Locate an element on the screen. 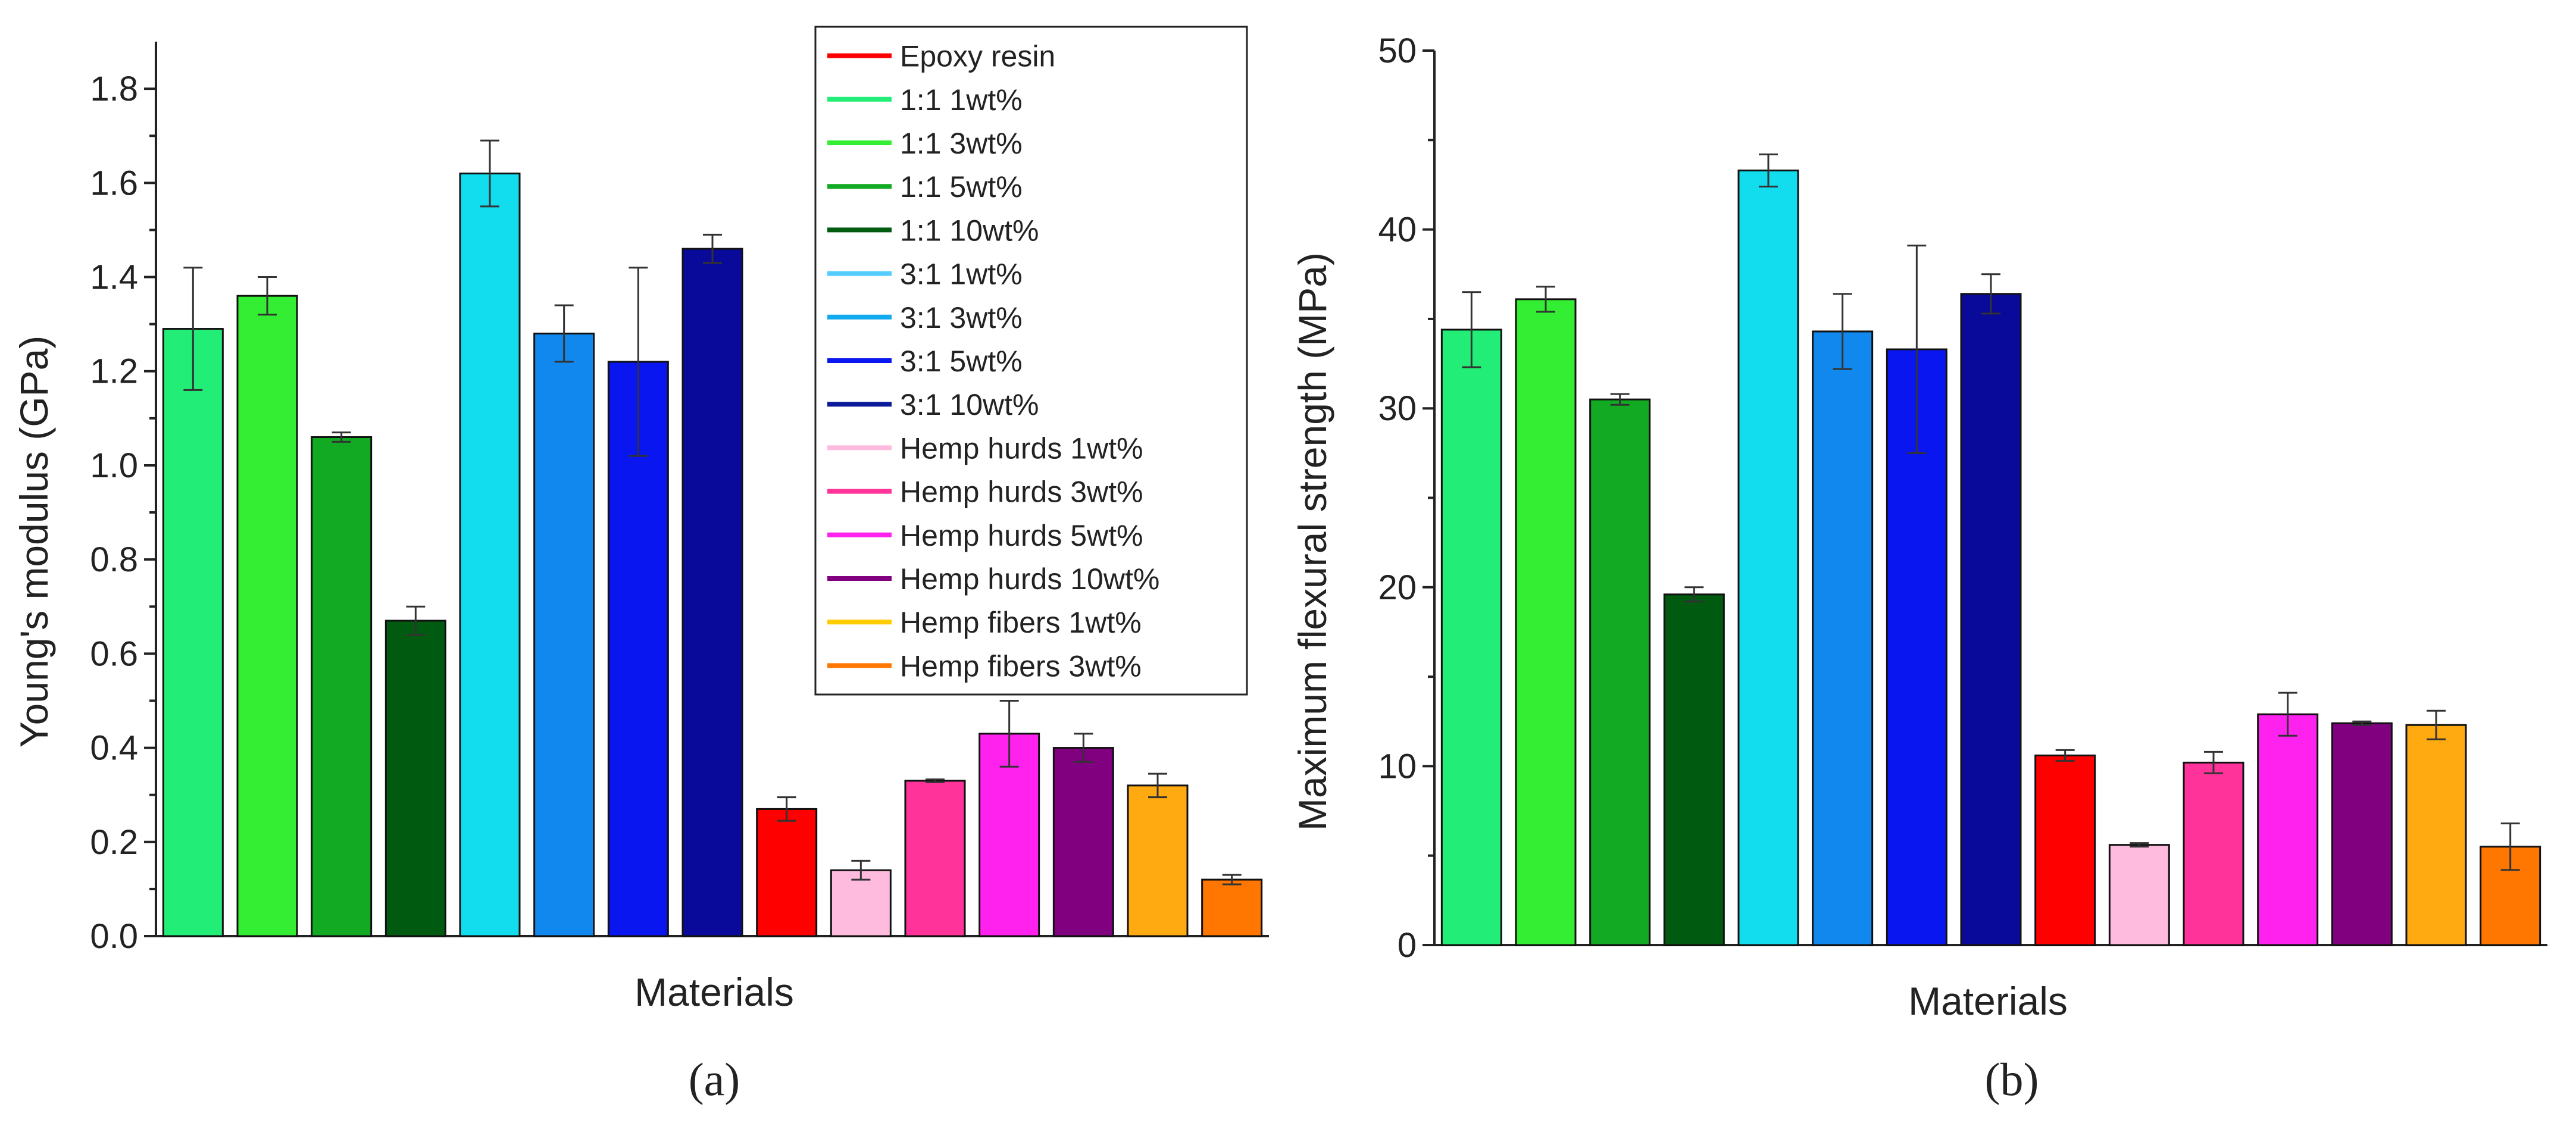 The height and width of the screenshot is (1123, 2576). x-axis-title-b: Materials is located at coordinates (1988, 1001).